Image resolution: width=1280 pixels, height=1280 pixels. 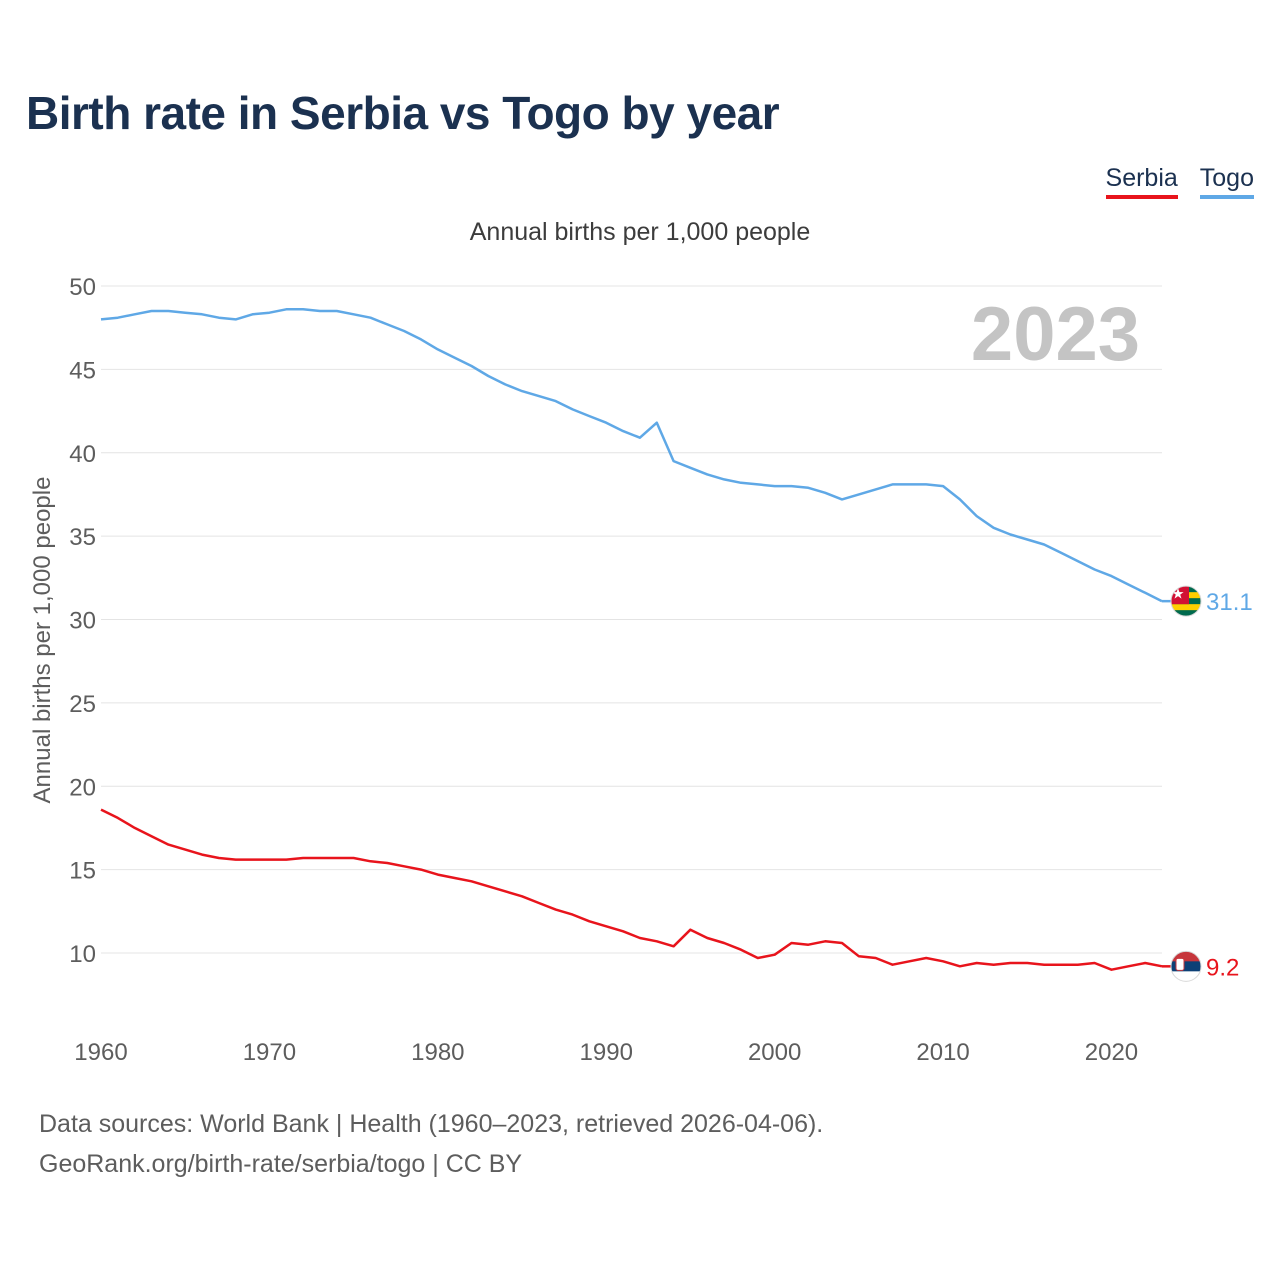 I want to click on y-tick-labels: 10 15 20 25 30 35 40 45 50, so click(x=82, y=621).